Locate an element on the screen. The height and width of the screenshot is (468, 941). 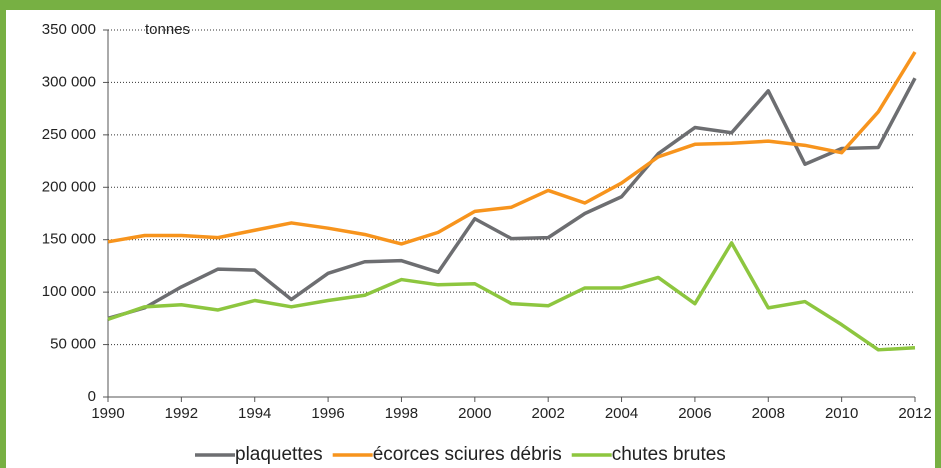
x-tick-label: 1994 is located at coordinates (254, 413).